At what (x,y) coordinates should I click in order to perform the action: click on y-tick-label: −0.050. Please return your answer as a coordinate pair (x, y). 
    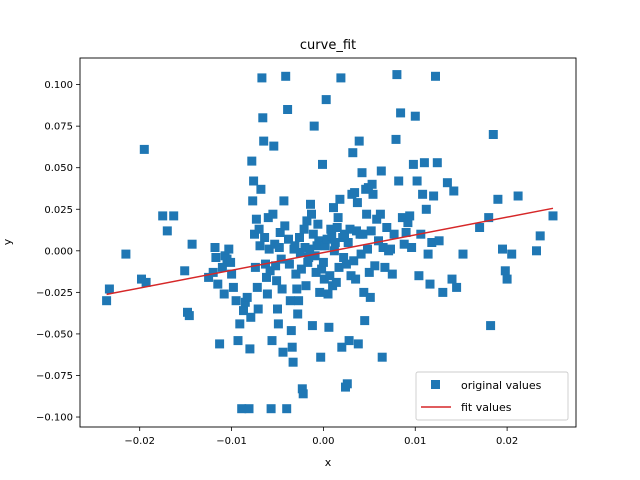
    Looking at the image, I should click on (54, 334).